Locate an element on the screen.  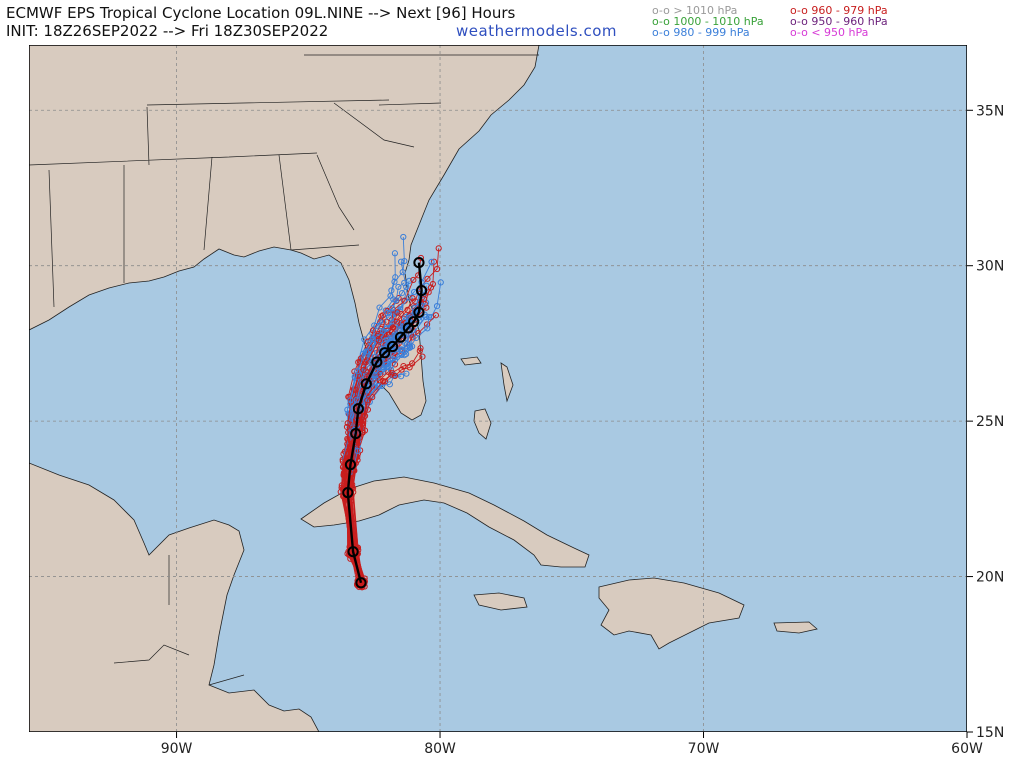
lat-tick-label: 25N is located at coordinates (990, 422).